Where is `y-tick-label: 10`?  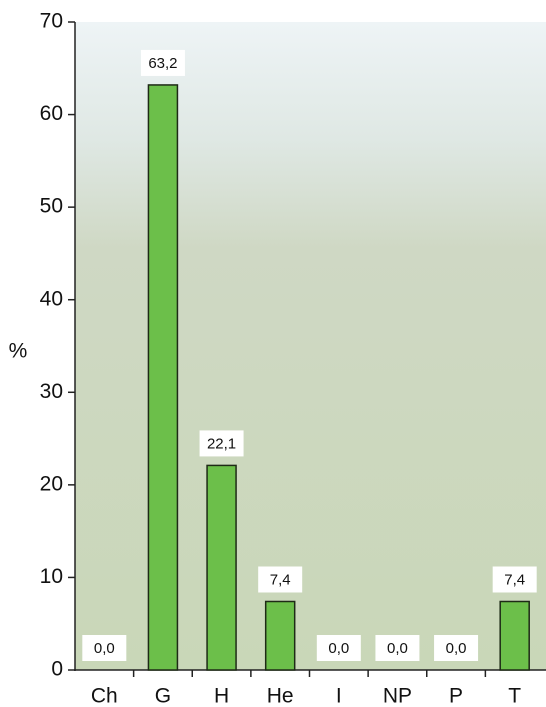
y-tick-label: 10 is located at coordinates (51, 576).